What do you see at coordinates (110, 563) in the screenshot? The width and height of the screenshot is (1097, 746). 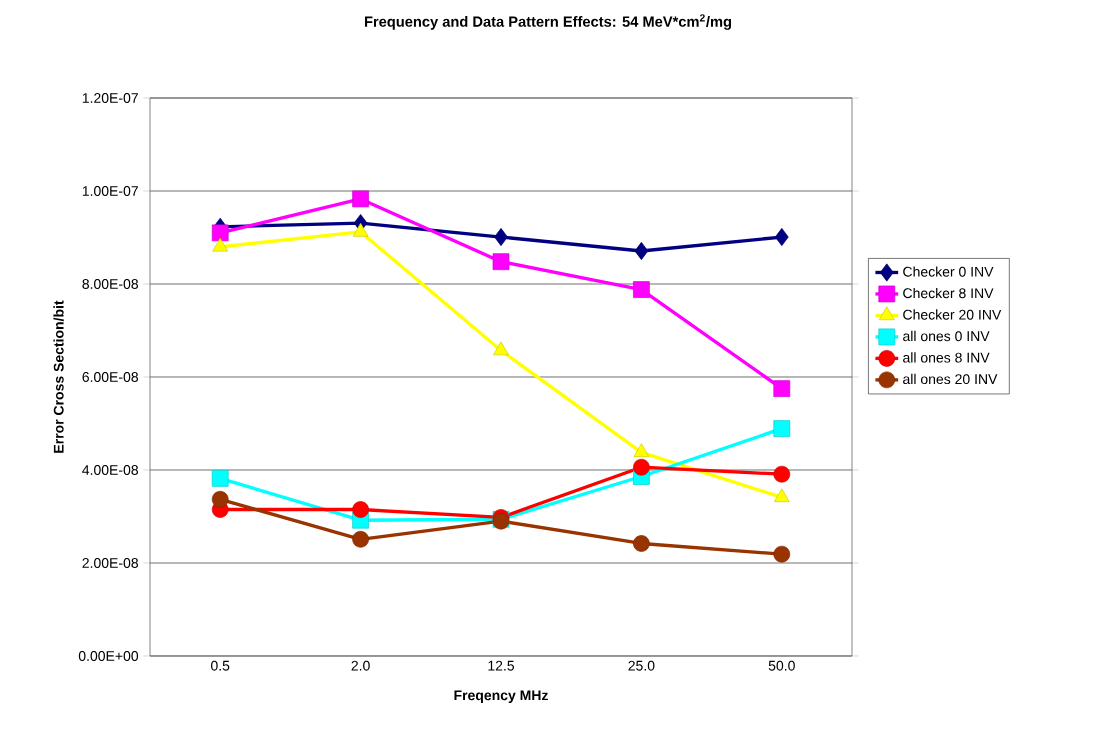 I see `y-tick-label: 2.00E-08` at bounding box center [110, 563].